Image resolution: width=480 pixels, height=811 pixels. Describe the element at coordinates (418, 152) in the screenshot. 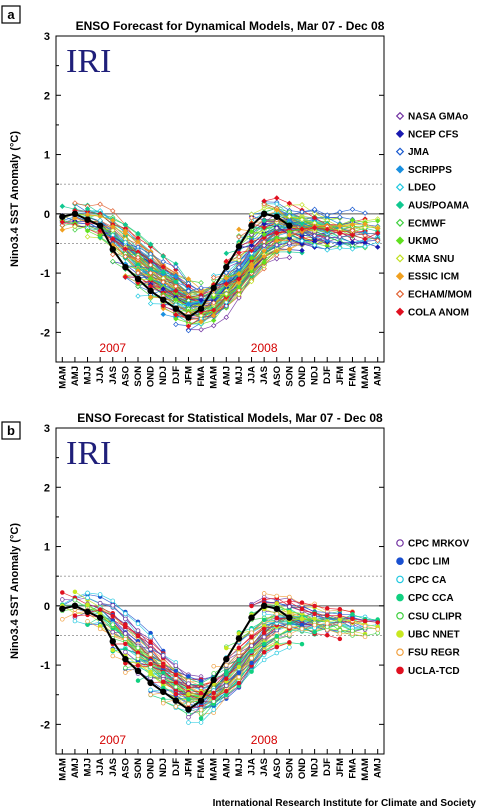

I see `legend-entry: JMA` at that location.